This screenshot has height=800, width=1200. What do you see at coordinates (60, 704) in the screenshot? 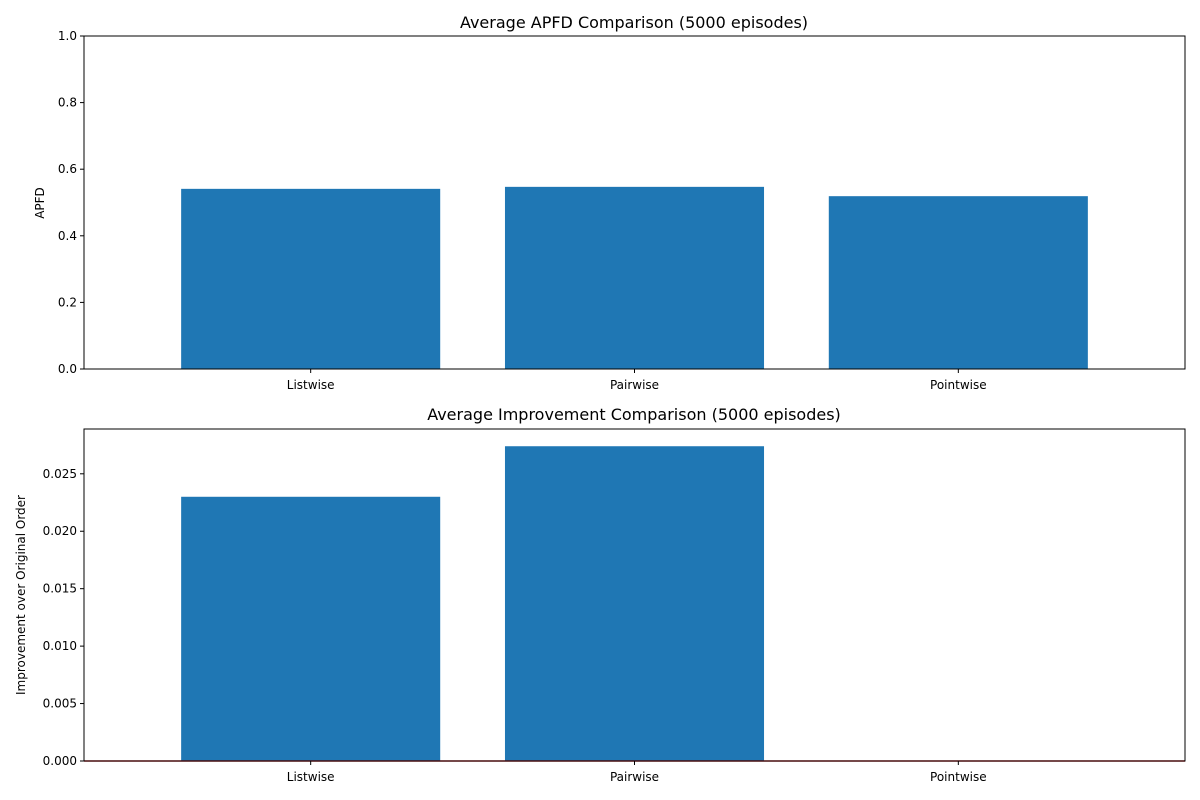
I see `improvement-y-tick-label: 0.005` at bounding box center [60, 704].